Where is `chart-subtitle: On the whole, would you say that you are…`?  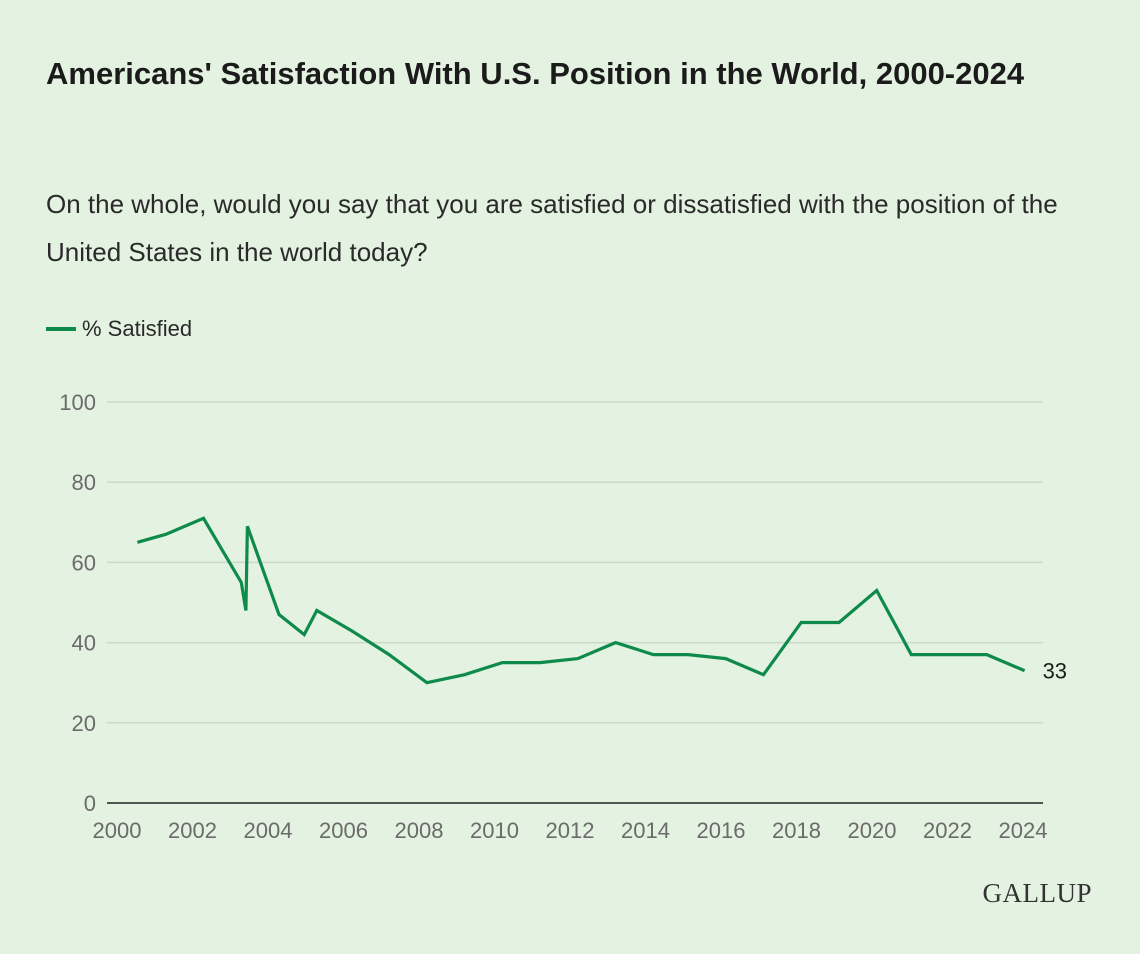
chart-subtitle: On the whole, would you say that you are… is located at coordinates (552, 228).